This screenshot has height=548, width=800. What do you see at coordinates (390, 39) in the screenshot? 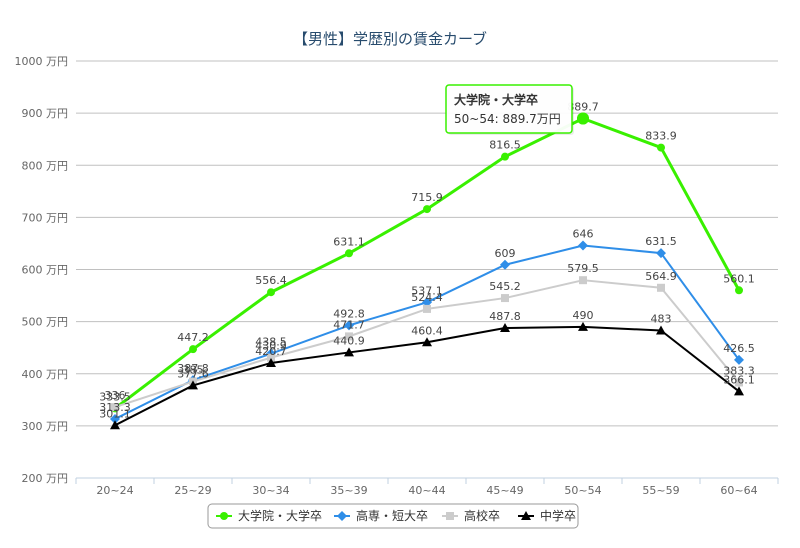
I see `chart-title: 【男性】学歴別の賃金カーブ` at bounding box center [390, 39].